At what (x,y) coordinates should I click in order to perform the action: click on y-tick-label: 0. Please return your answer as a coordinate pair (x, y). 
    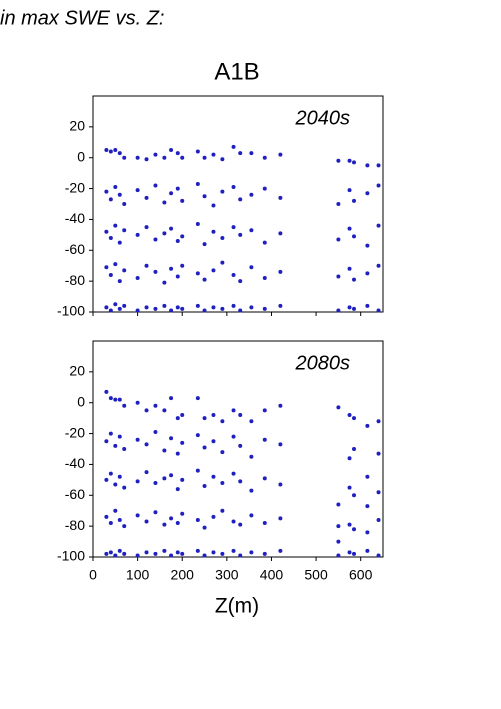
    Looking at the image, I should click on (81, 156).